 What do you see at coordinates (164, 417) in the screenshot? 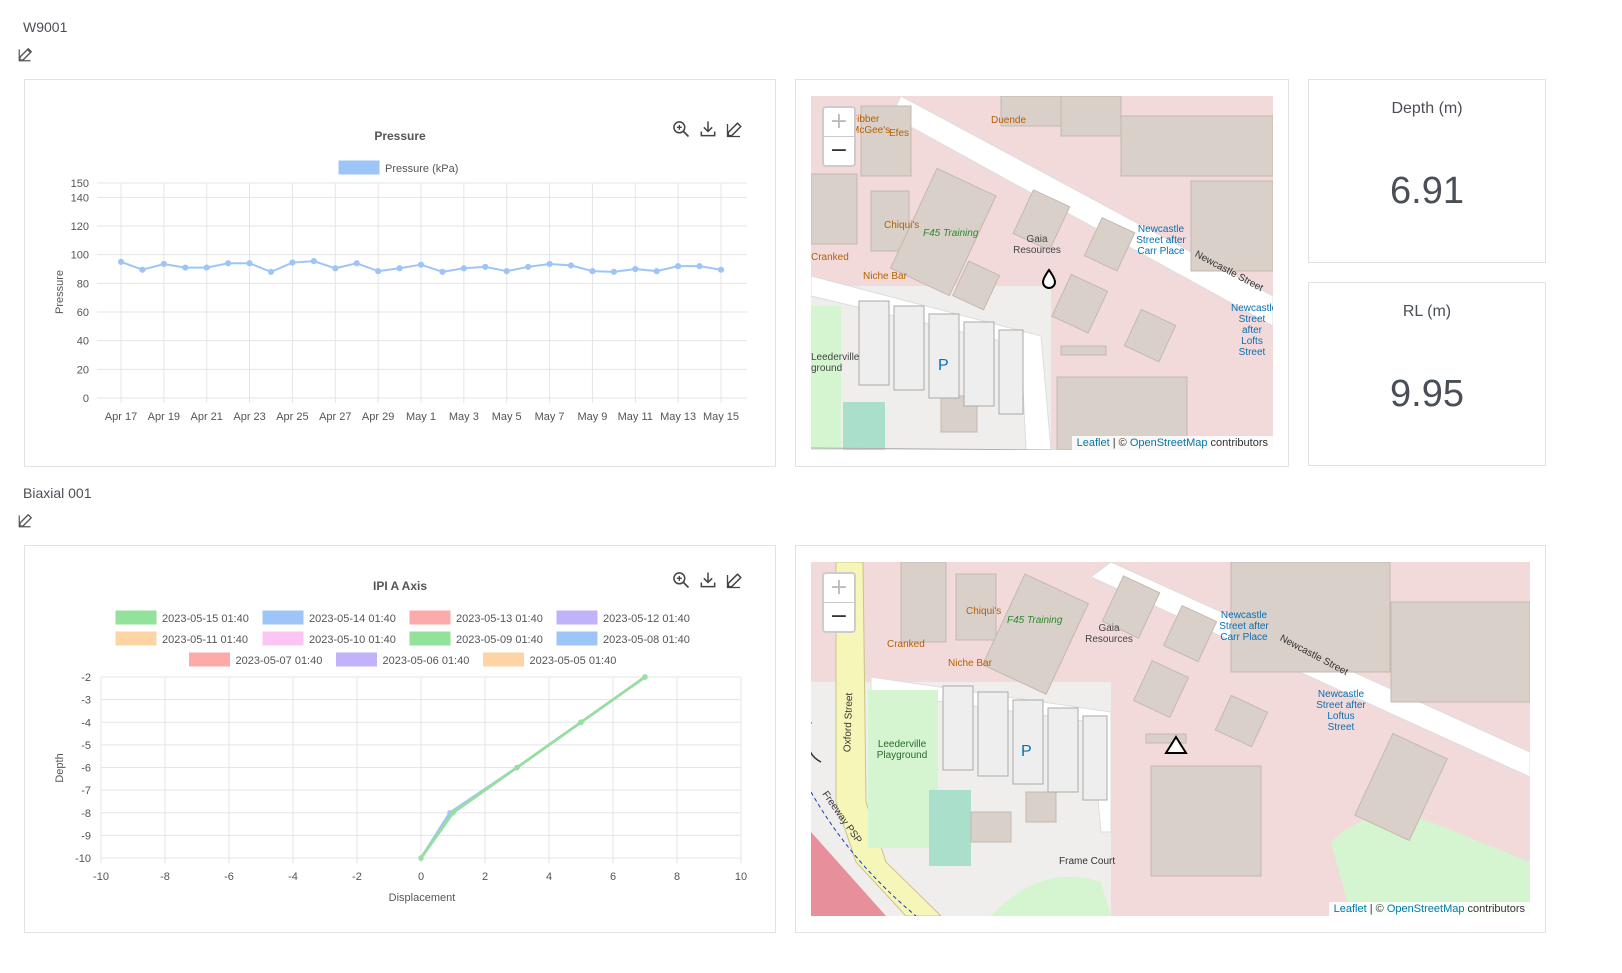
I see `x-tick-label: Apr 19` at bounding box center [164, 417].